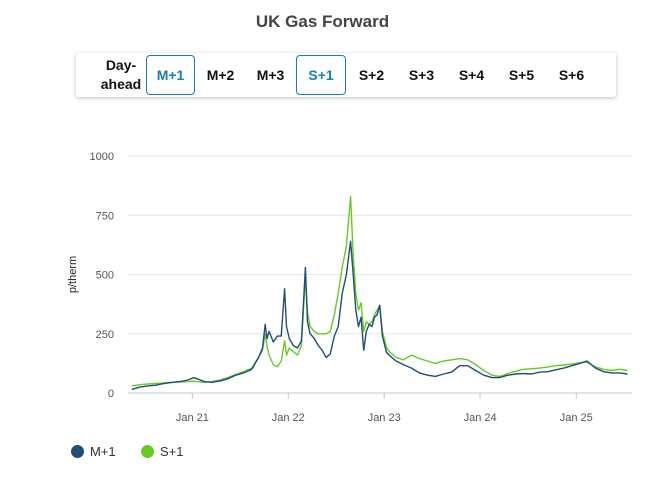  What do you see at coordinates (170, 75) in the screenshot?
I see `tab-m1: M+1` at bounding box center [170, 75].